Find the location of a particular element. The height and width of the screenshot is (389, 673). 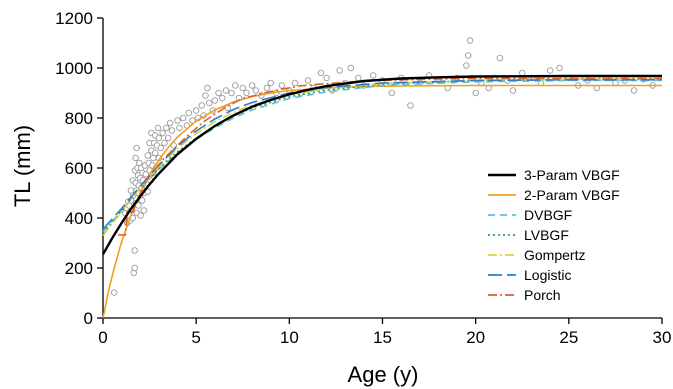

legend-label: DVBGF is located at coordinates (548, 215).